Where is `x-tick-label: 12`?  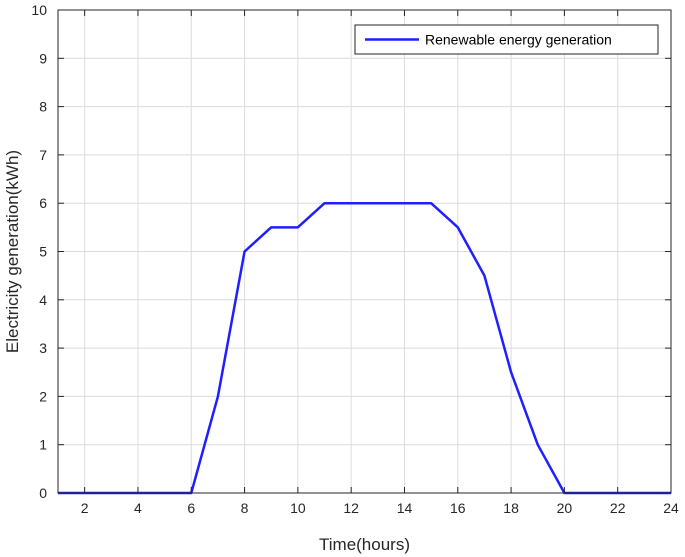 x-tick-label: 12 is located at coordinates (351, 508).